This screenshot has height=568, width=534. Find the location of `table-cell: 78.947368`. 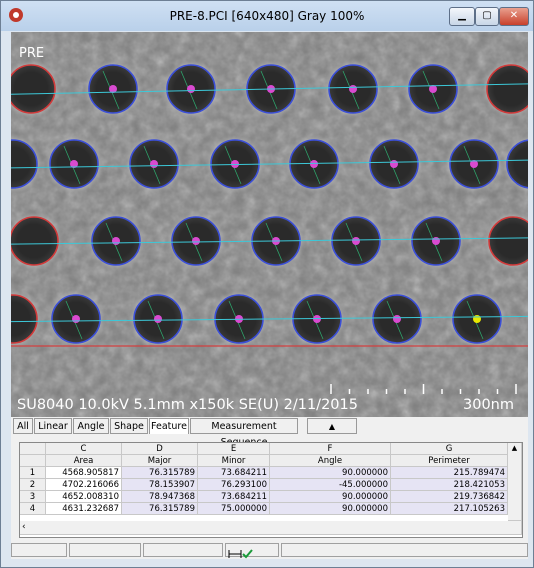

table-cell: 78.947368 is located at coordinates (160, 497).